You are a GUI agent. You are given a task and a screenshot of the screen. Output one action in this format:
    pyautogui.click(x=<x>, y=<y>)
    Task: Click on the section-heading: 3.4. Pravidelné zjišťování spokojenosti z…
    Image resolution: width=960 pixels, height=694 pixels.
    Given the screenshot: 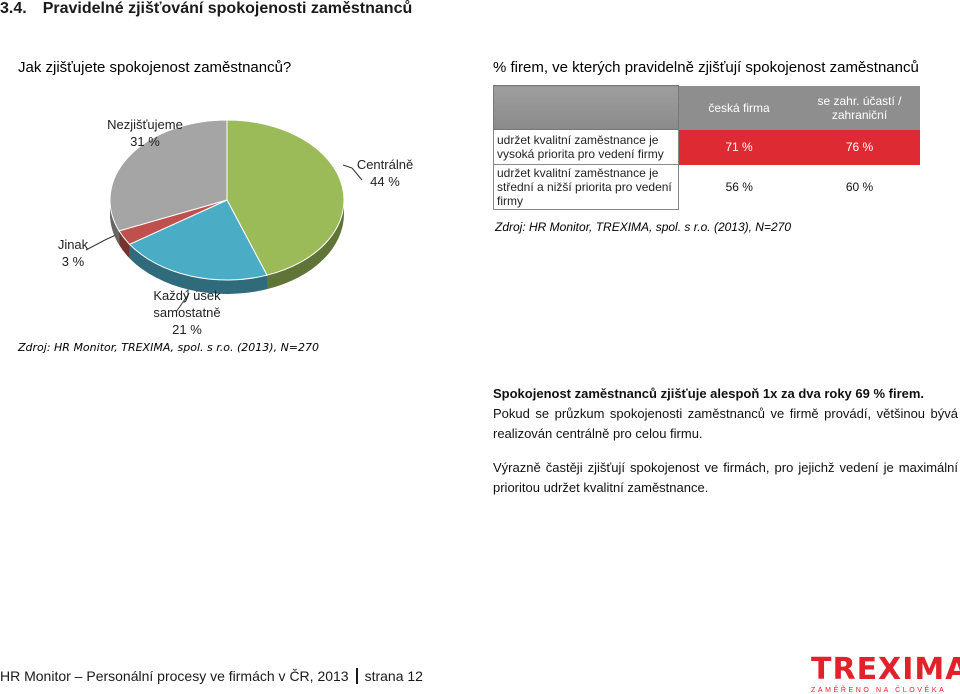 What is the action you would take?
    pyautogui.click(x=206, y=9)
    